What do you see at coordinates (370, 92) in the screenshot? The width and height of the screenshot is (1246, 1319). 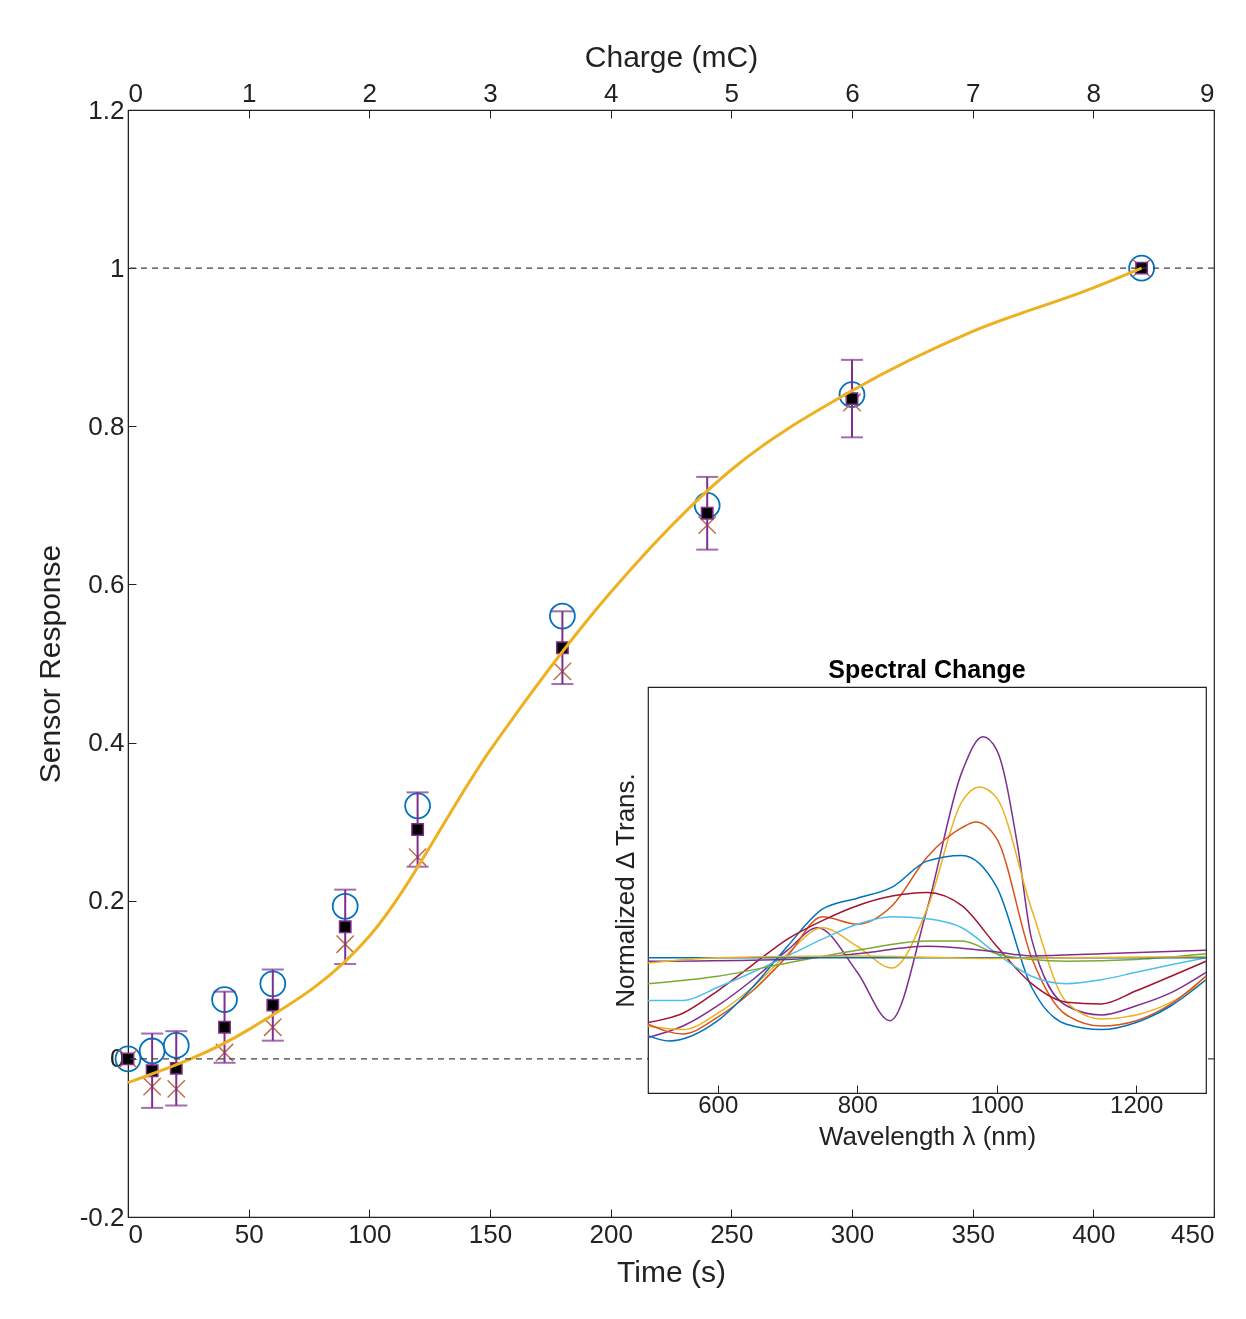 I see `x2-tick-label: 2` at bounding box center [370, 92].